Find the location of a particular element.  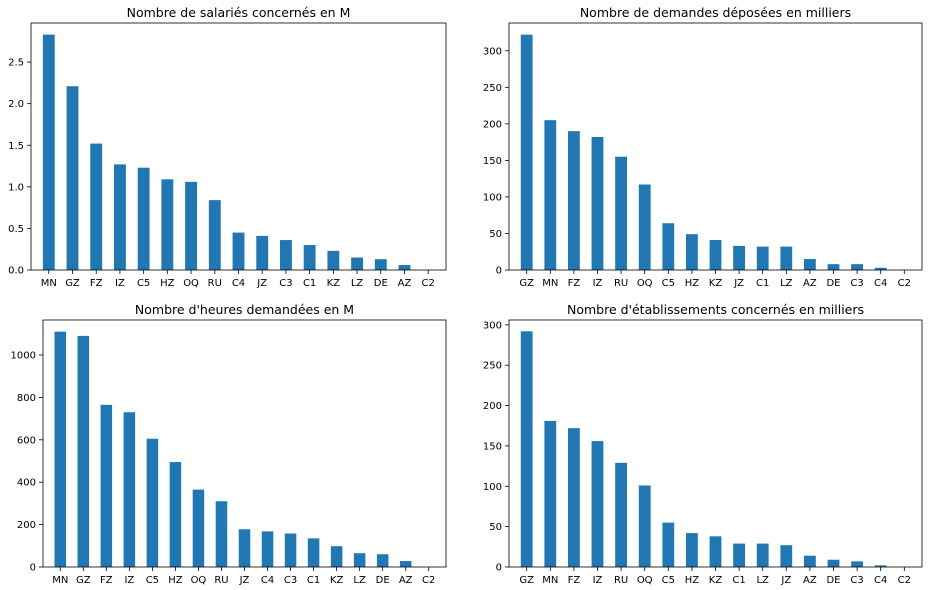

y-tick-label: 100 is located at coordinates (492, 197).